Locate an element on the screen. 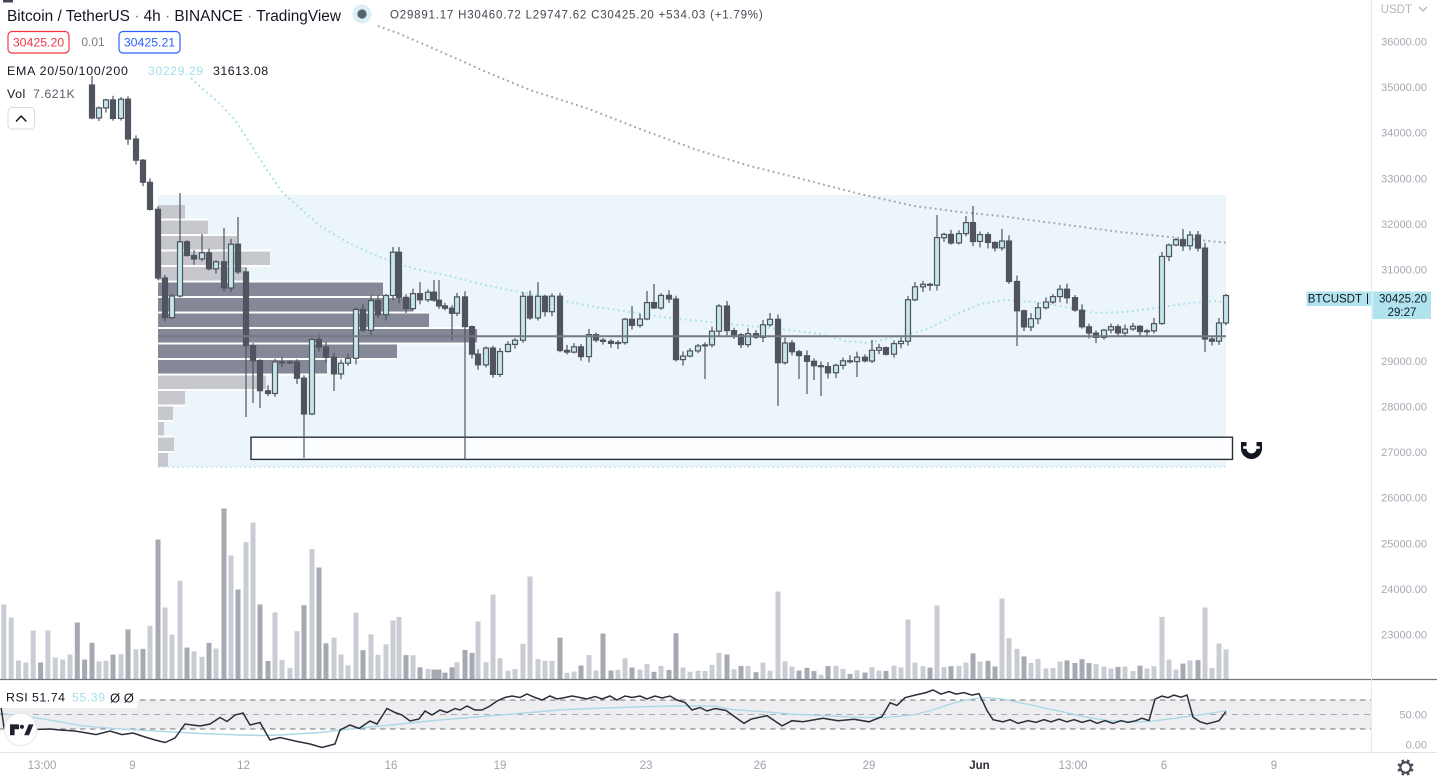 The width and height of the screenshot is (1437, 784). svg-text: 26000.00 is located at coordinates (1404, 499).